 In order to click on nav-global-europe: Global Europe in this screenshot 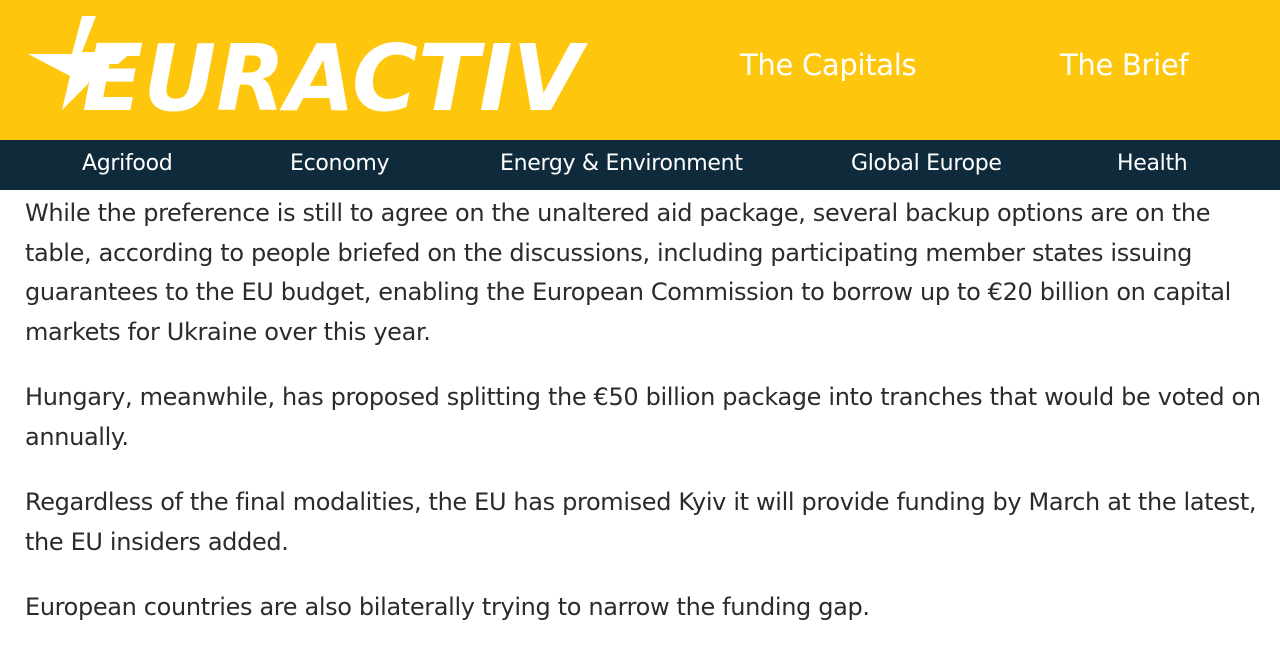, I will do `click(926, 163)`.